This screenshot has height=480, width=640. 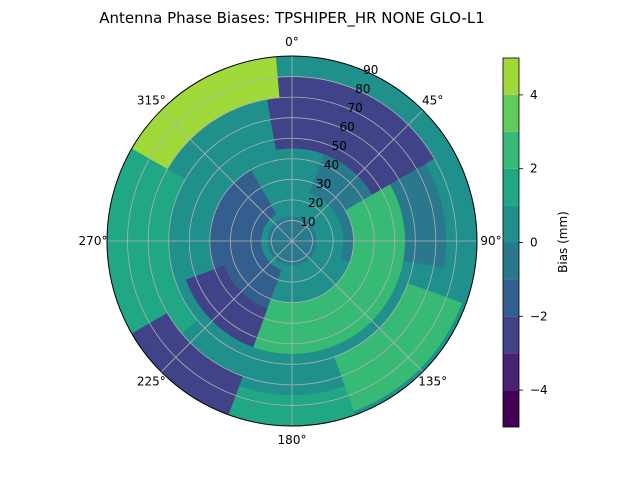 What do you see at coordinates (563, 242) in the screenshot?
I see `colorbar-label: Bias (mm)` at bounding box center [563, 242].